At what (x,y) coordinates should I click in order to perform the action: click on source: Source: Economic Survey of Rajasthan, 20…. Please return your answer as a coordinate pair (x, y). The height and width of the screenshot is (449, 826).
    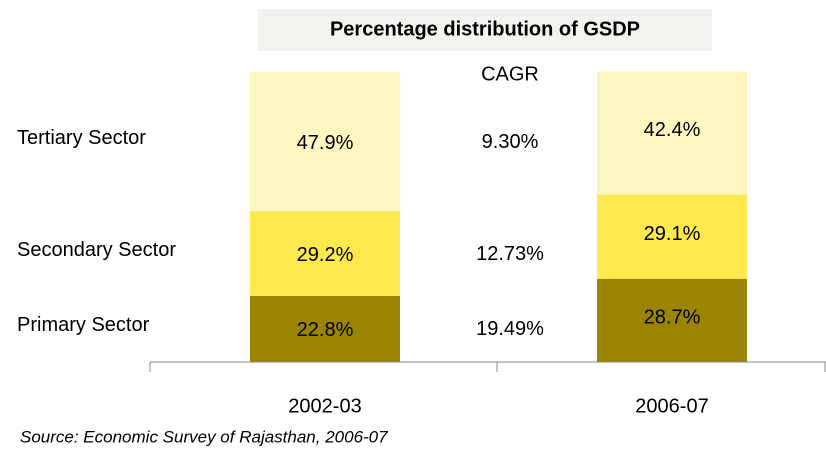
    Looking at the image, I should click on (204, 436).